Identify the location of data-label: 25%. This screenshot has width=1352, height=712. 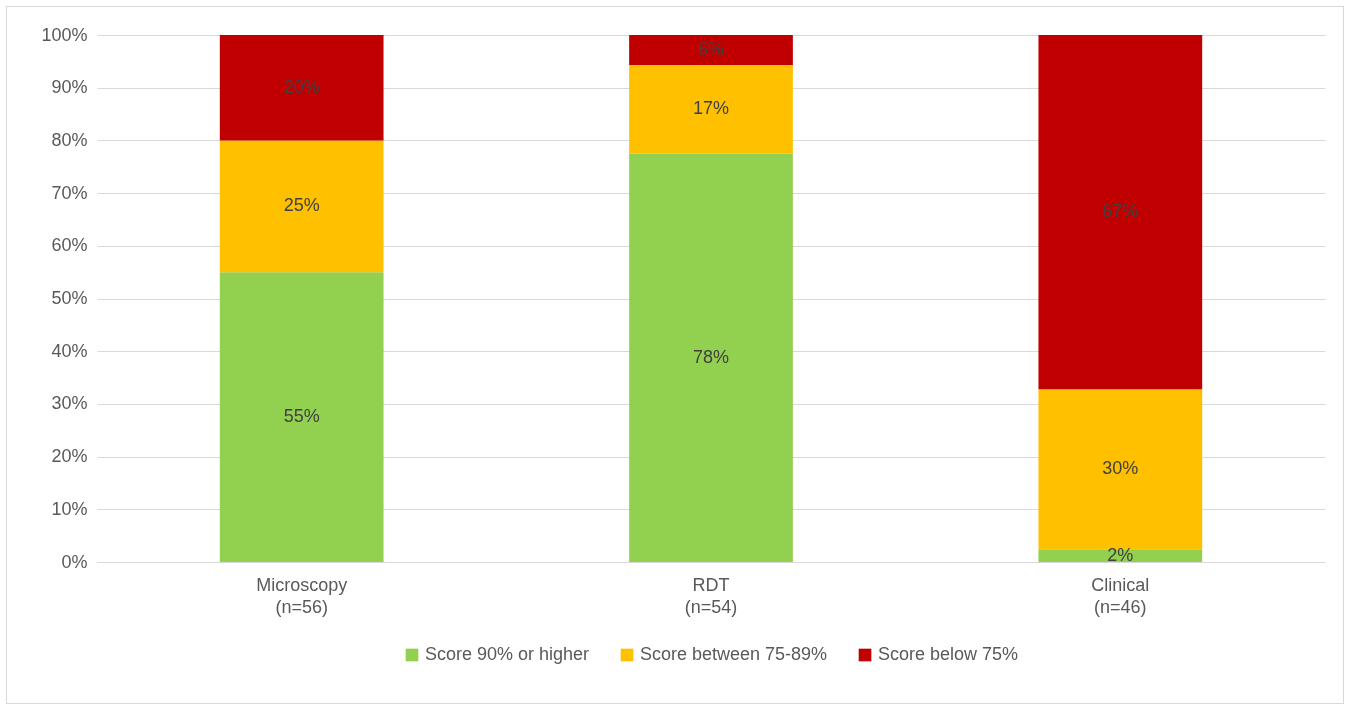
(301, 205).